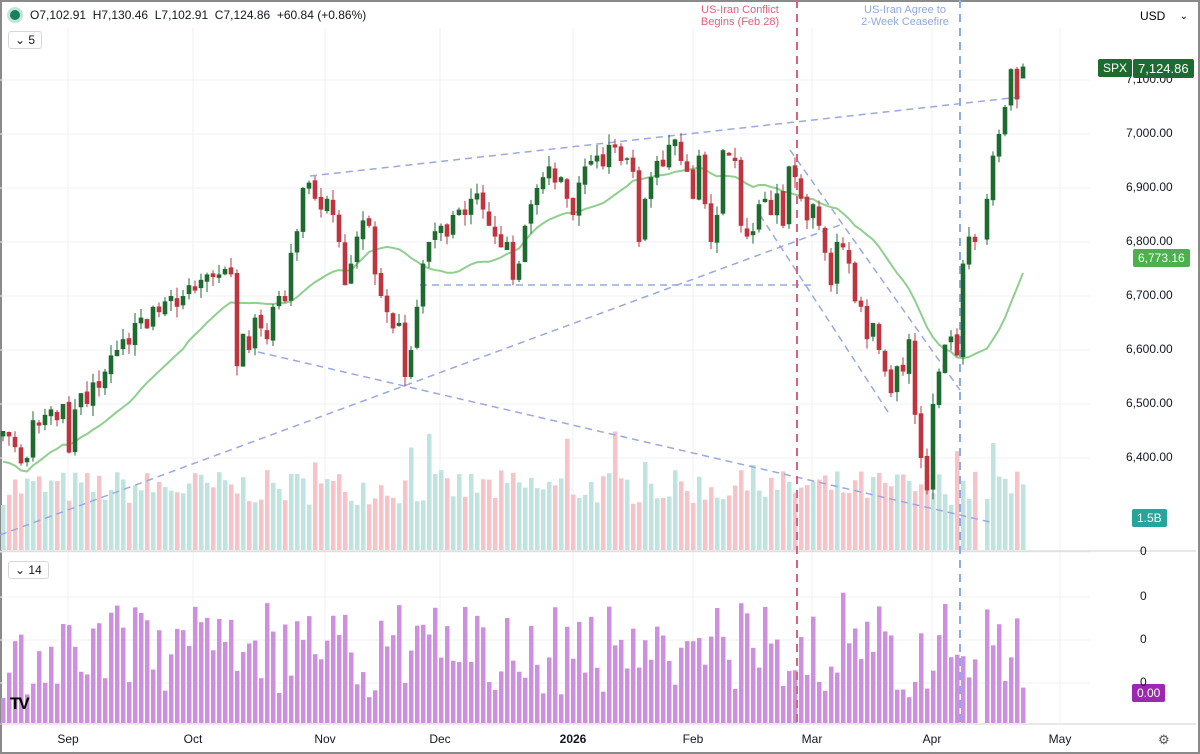 The image size is (1200, 754). I want to click on currency-select: USD ⌄, so click(1163, 16).